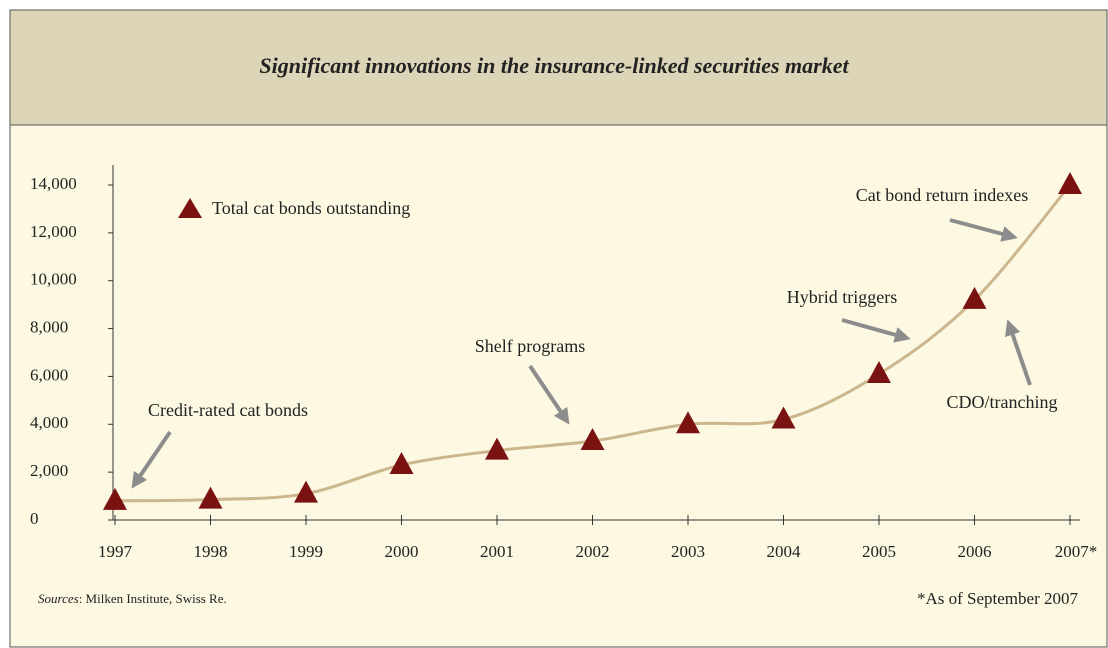 The width and height of the screenshot is (1108, 648). I want to click on y-tick-label: 8,000, so click(49, 326).